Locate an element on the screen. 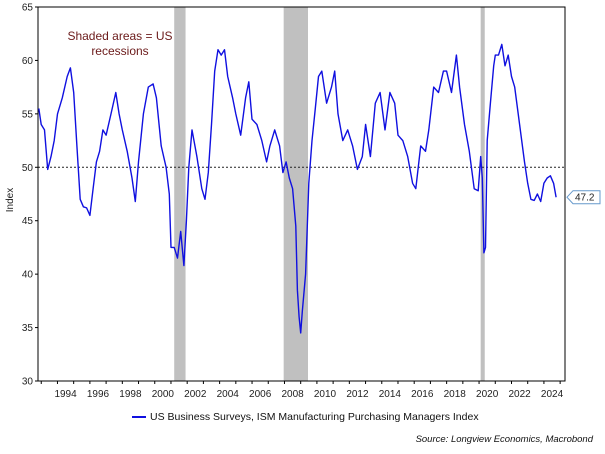 This screenshot has width=605, height=454. x-tick-label: 2000 is located at coordinates (163, 394).